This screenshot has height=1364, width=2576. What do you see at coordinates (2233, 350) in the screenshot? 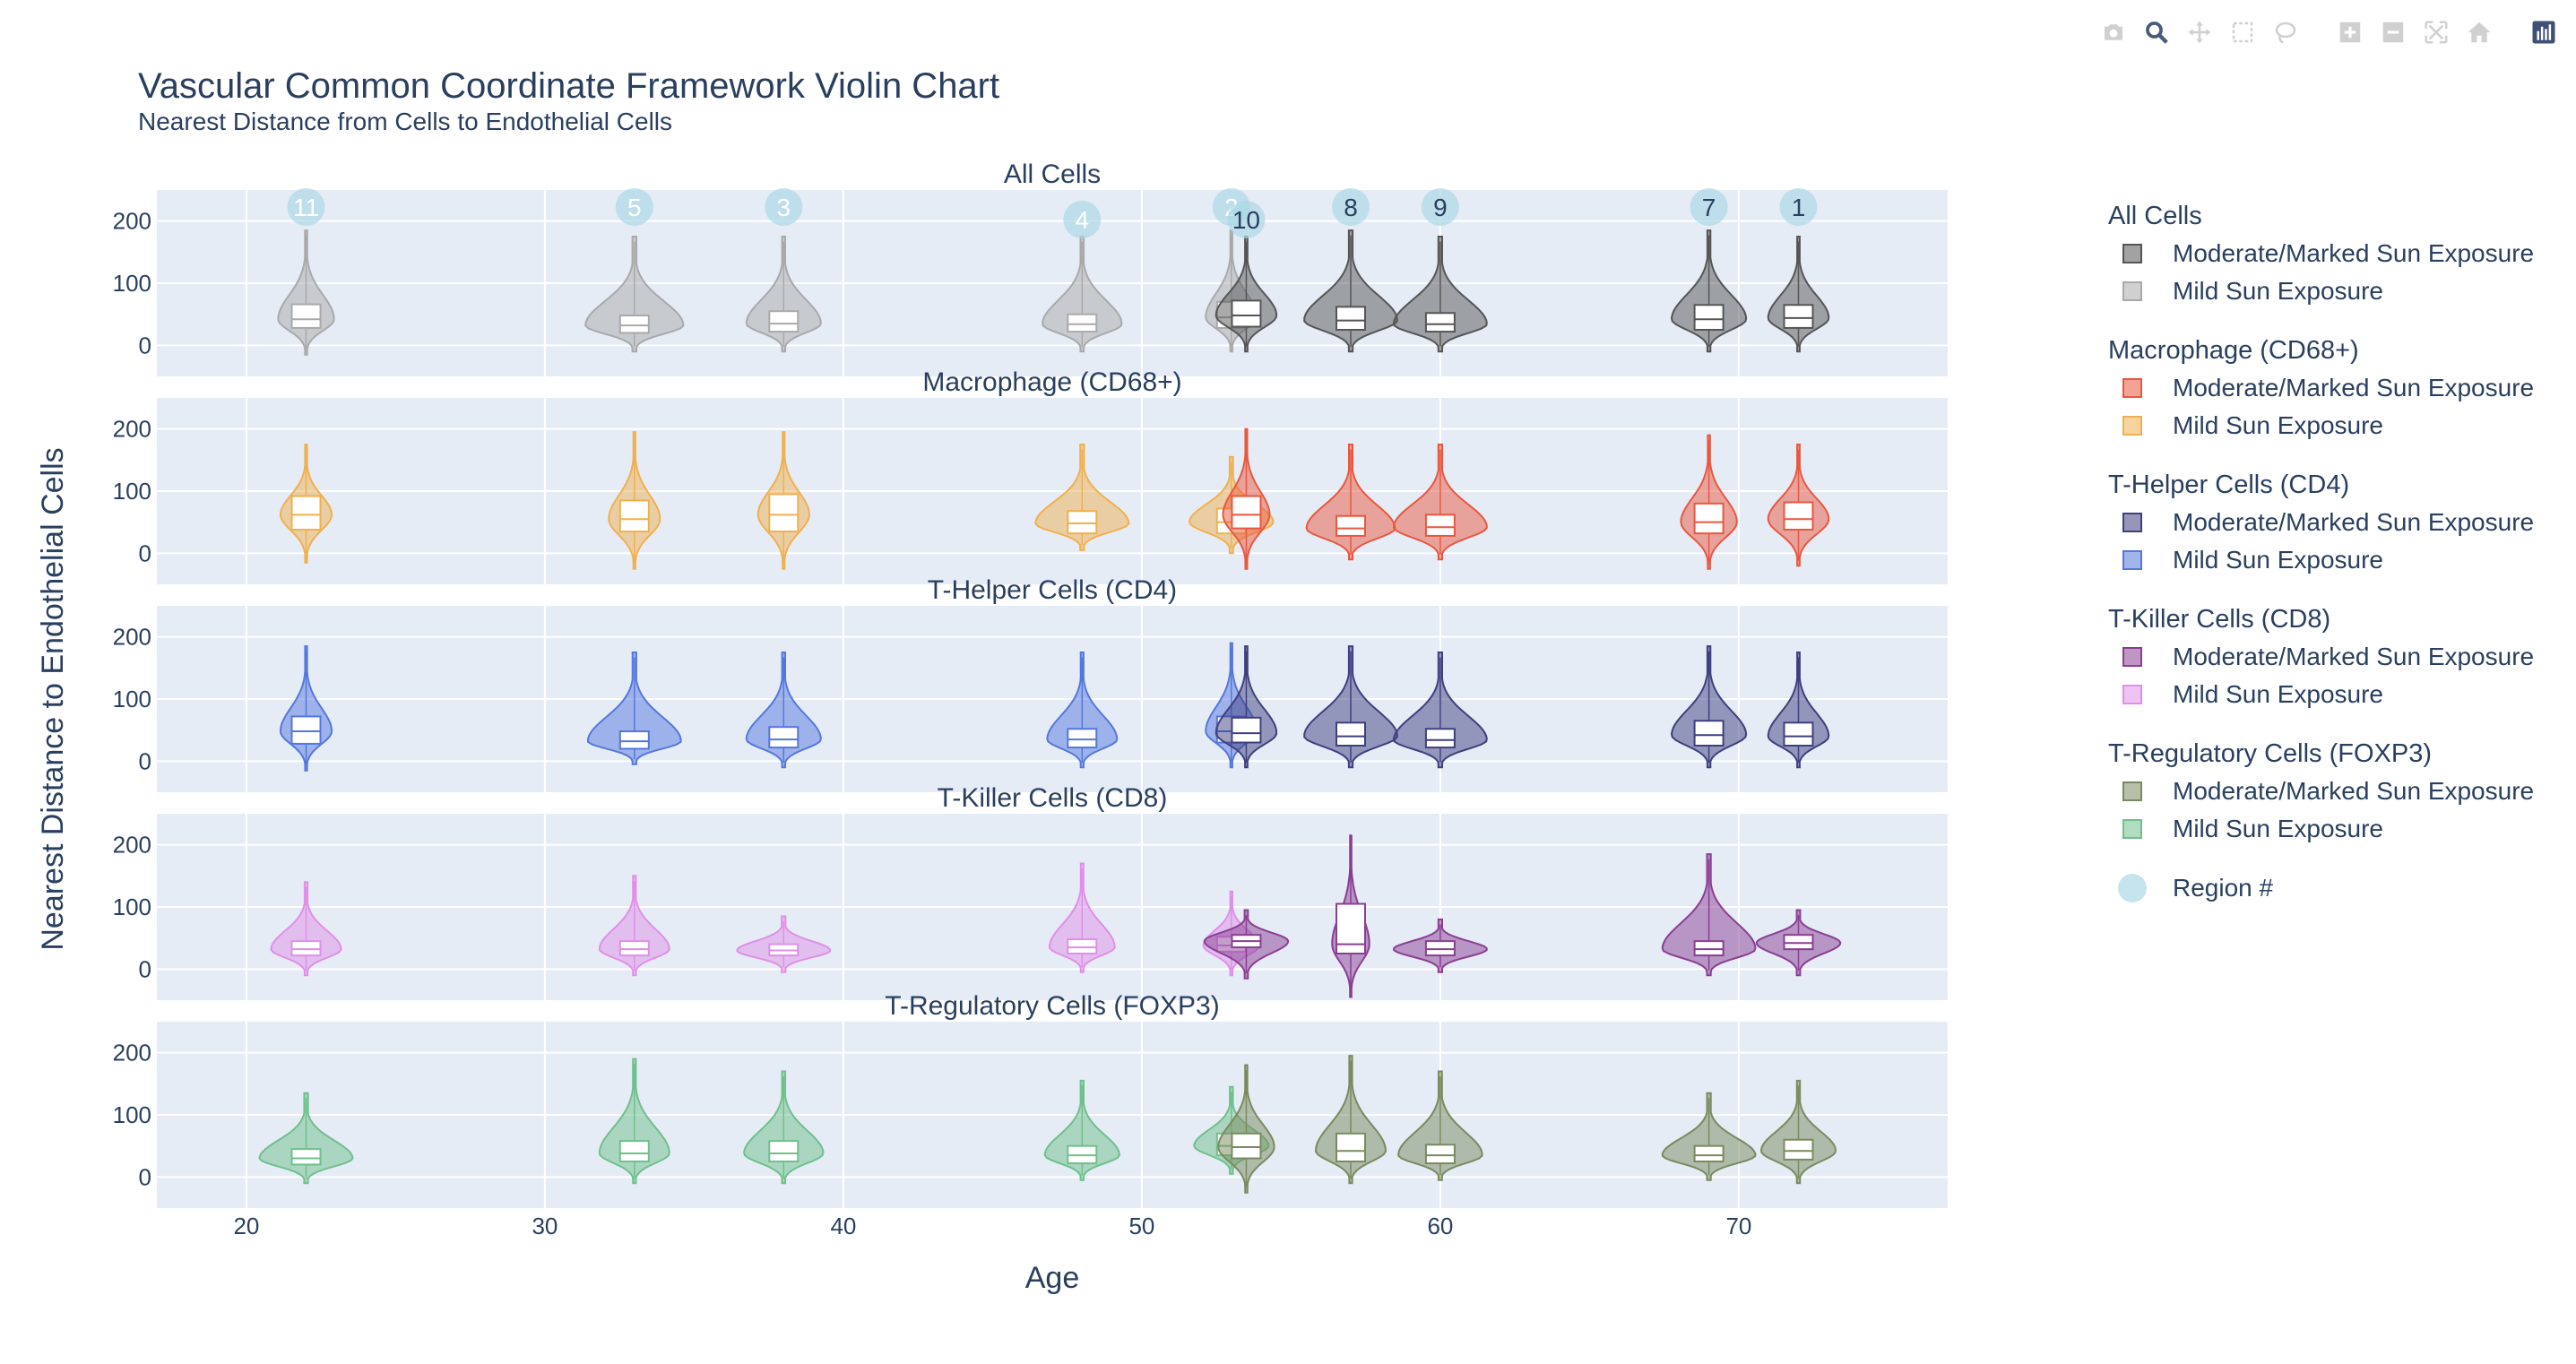
I see `legend-group-title: Macrophage (CD68+)` at bounding box center [2233, 350].